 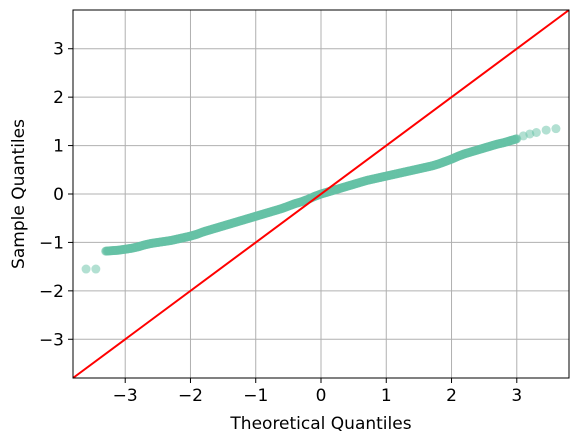 What do you see at coordinates (51, 243) in the screenshot?
I see `y-tick-label: −1` at bounding box center [51, 243].